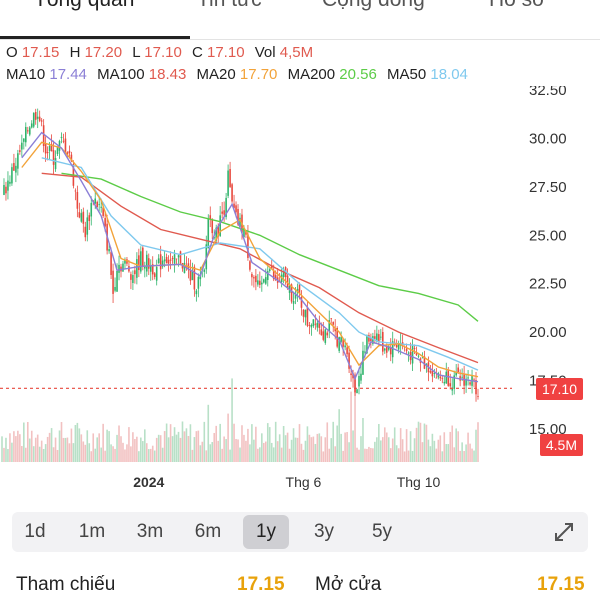  I want to click on range-1m: 1m, so click(92, 531).